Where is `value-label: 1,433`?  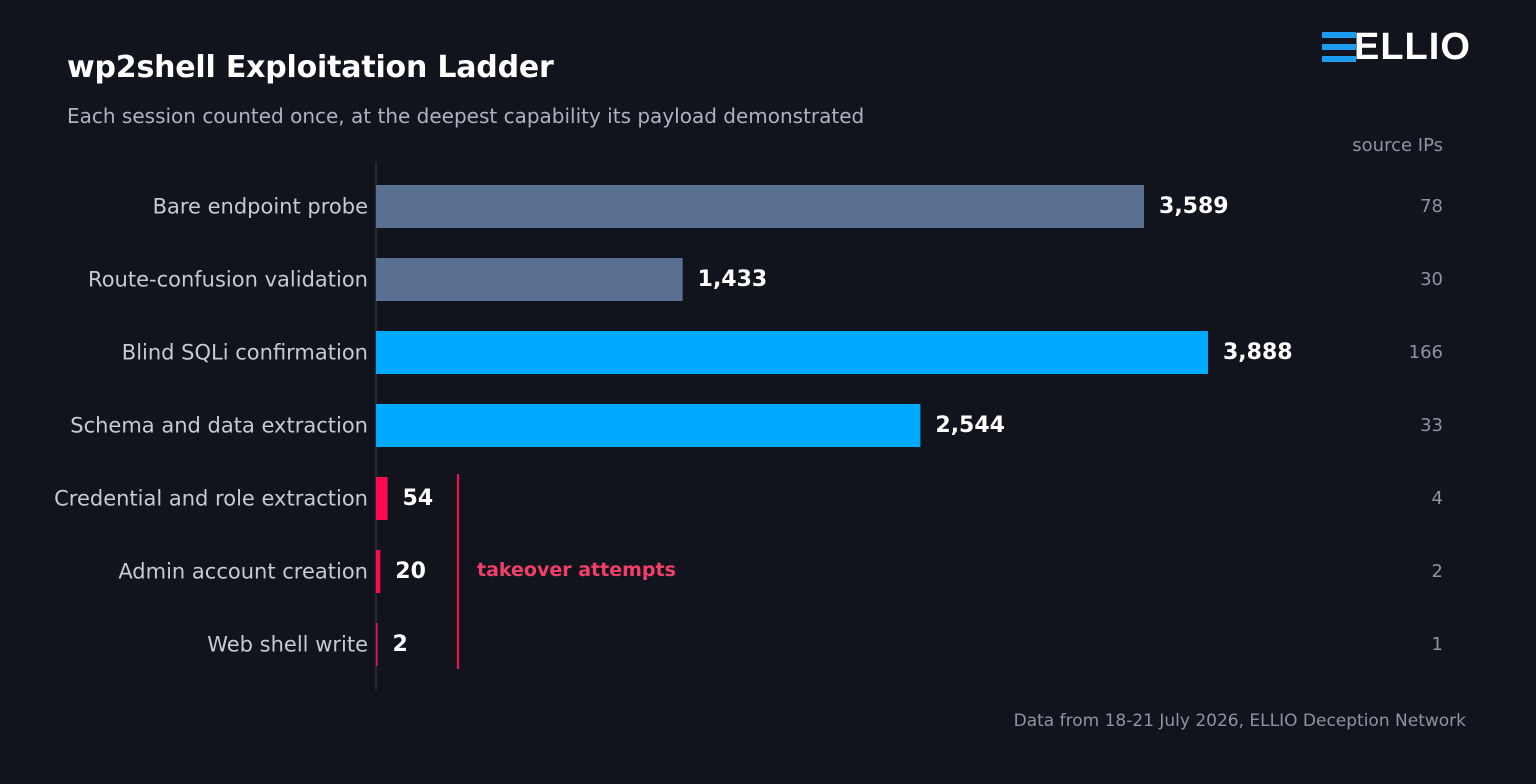 value-label: 1,433 is located at coordinates (733, 279).